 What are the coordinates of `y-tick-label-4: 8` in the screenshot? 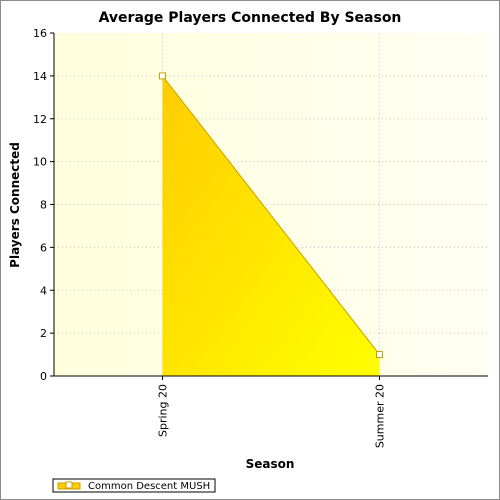 It's located at (43, 205).